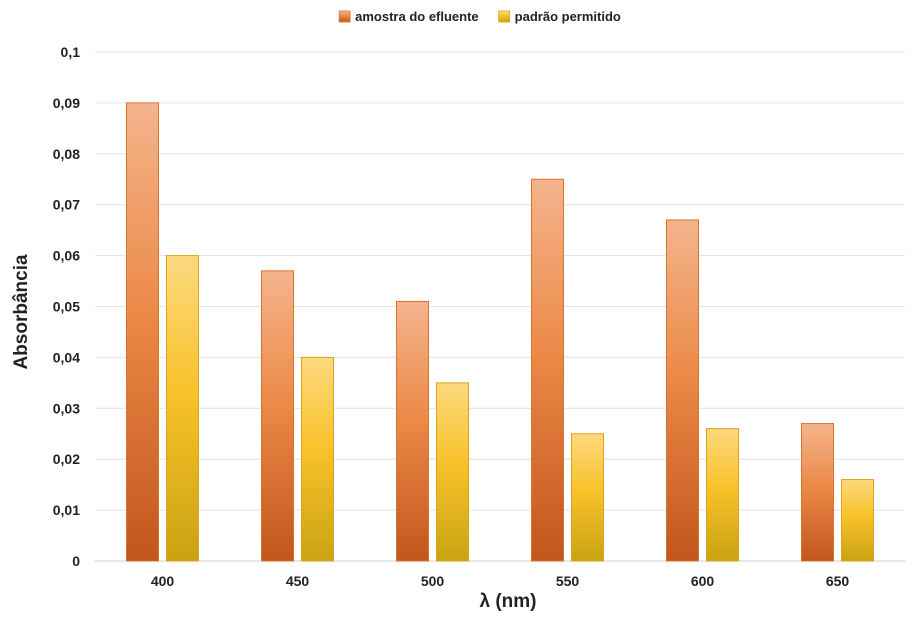 Image resolution: width=917 pixels, height=618 pixels. What do you see at coordinates (66, 154) in the screenshot?
I see `y-tick-label: 0,08` at bounding box center [66, 154].